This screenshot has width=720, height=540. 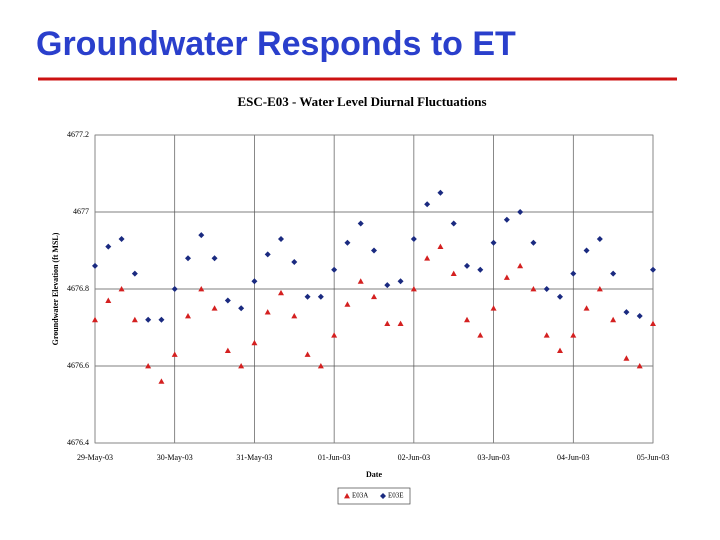 I want to click on x-tick-label: 04-Jun-03, so click(x=573, y=457).